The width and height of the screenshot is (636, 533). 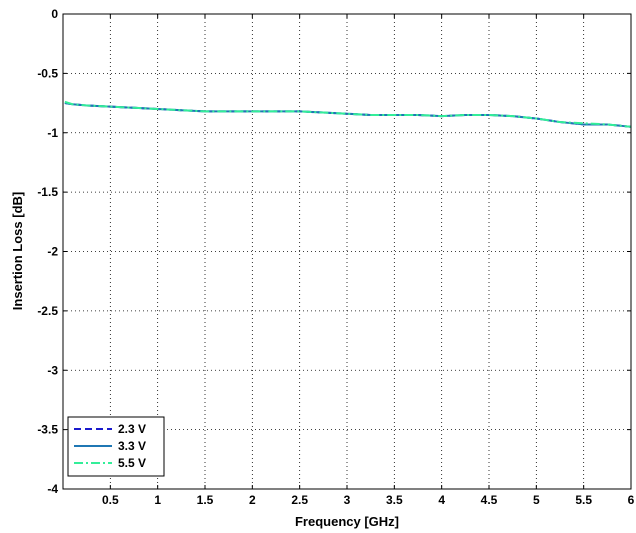 What do you see at coordinates (489, 500) in the screenshot?
I see `x-tick-label: 4.5` at bounding box center [489, 500].